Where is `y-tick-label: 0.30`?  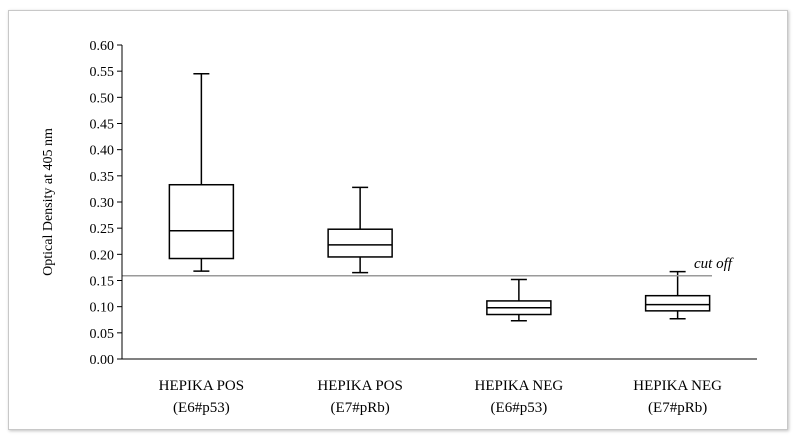
y-tick-label: 0.30 is located at coordinates (102, 203).